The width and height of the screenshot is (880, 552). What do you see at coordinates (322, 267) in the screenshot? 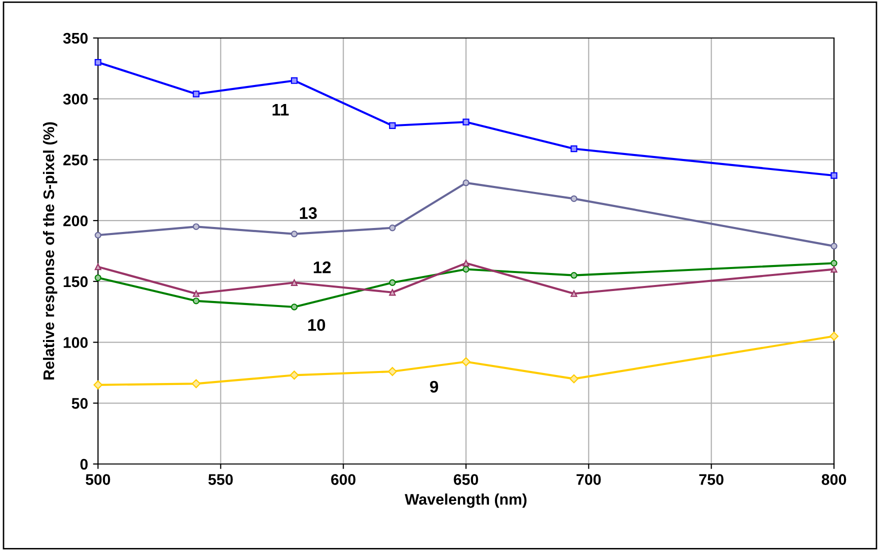
I see `series-label: 12` at bounding box center [322, 267].